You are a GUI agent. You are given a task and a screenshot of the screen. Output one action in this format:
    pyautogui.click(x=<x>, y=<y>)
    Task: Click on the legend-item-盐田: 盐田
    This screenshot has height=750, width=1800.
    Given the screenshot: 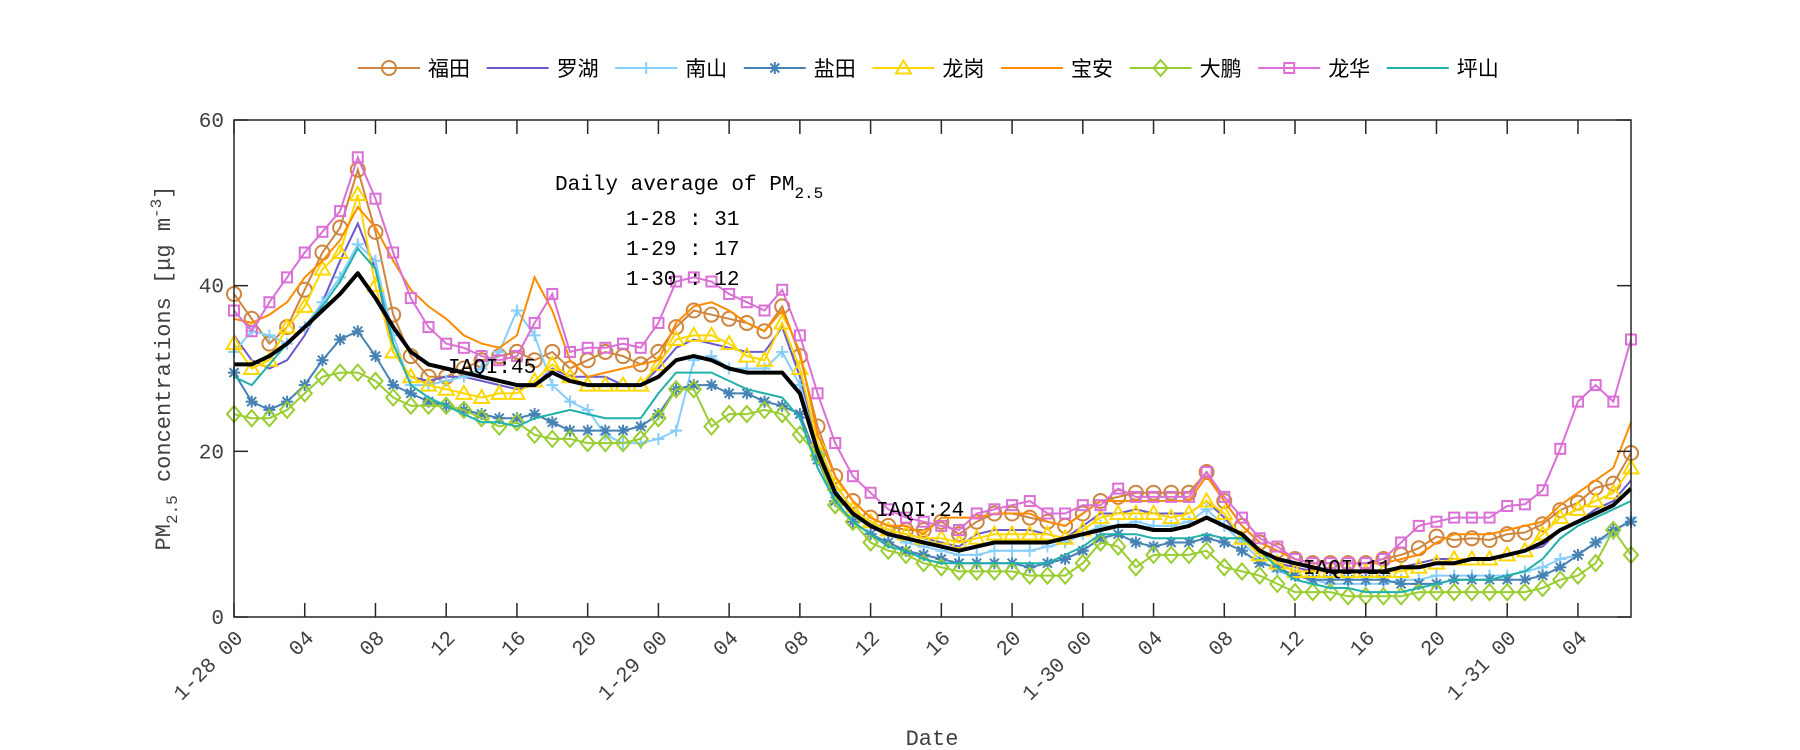 What is the action you would take?
    pyautogui.click(x=799, y=69)
    